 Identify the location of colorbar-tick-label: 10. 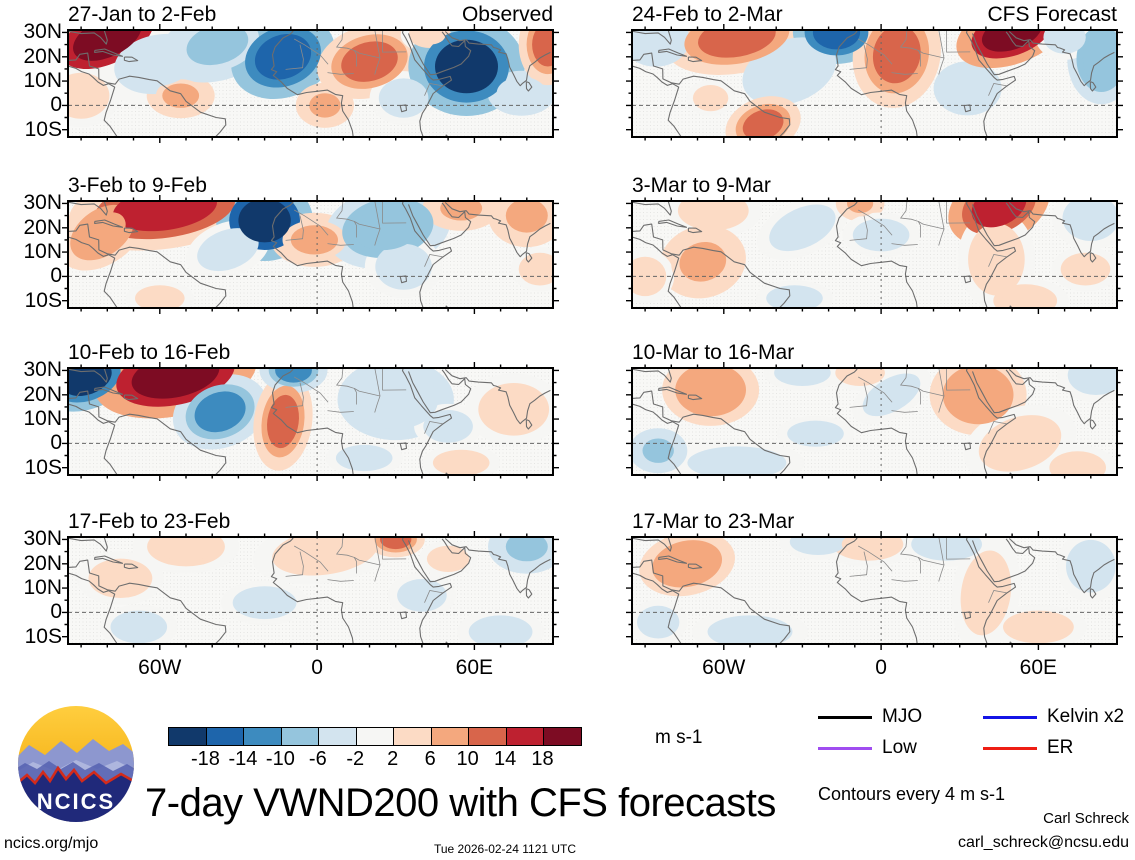
(467, 759).